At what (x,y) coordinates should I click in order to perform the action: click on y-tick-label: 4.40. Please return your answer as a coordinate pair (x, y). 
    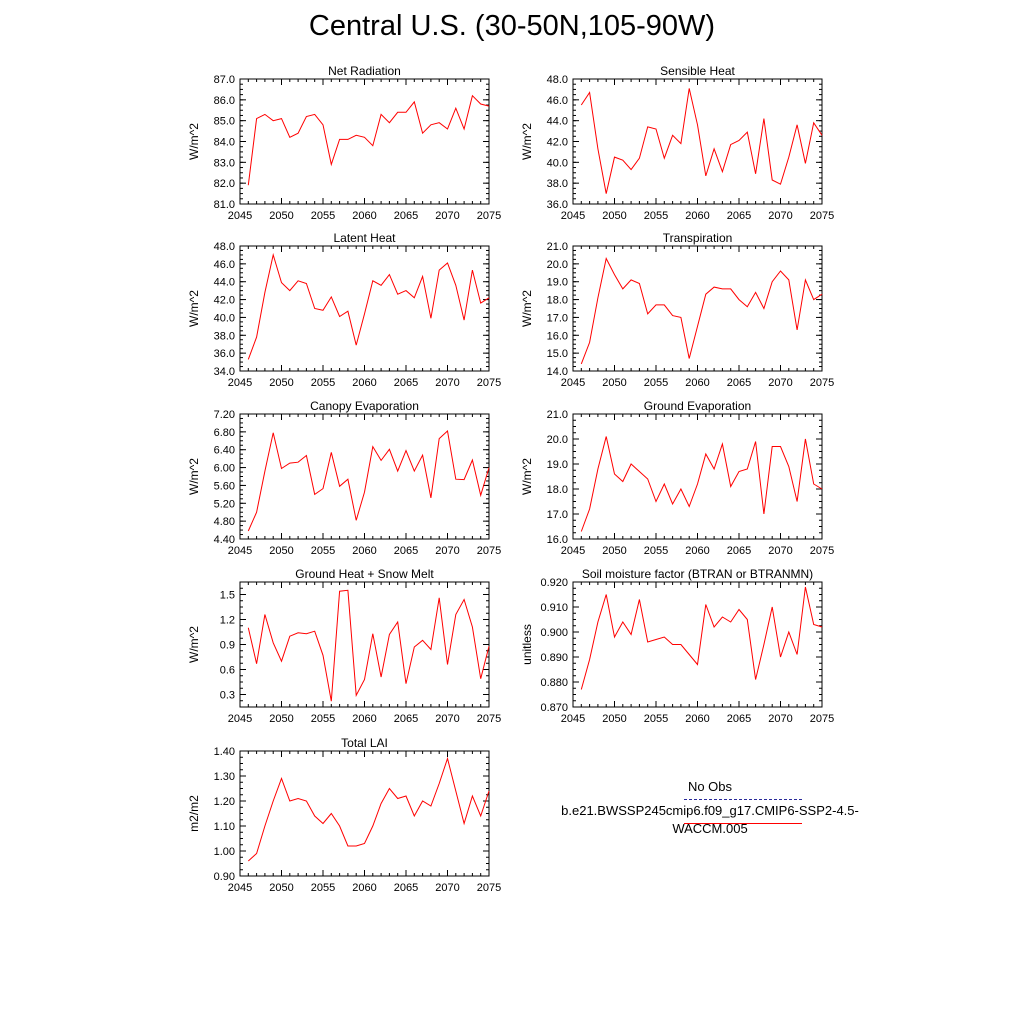
    Looking at the image, I should click on (224, 540).